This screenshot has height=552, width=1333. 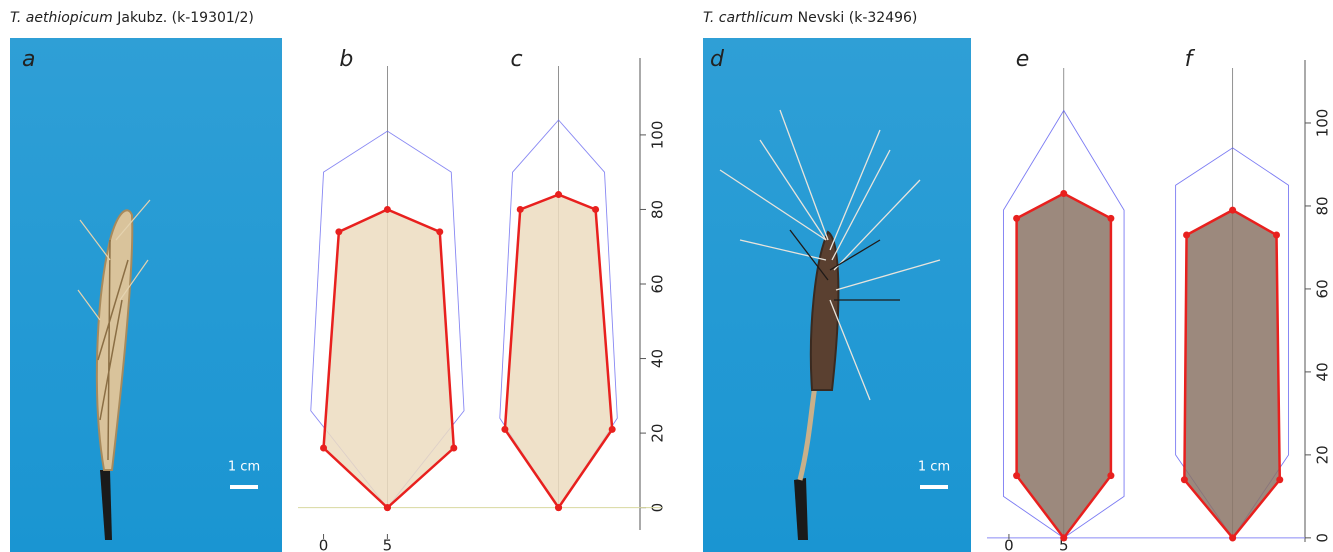 What do you see at coordinates (28, 59) in the screenshot?
I see `panel-letter: a` at bounding box center [28, 59].